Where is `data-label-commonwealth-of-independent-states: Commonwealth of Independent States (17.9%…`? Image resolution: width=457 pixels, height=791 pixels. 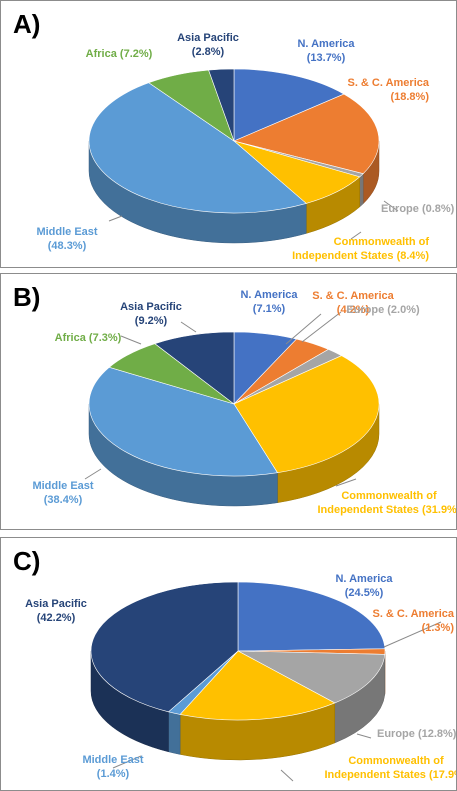 data-label-commonwealth-of-independent-states: Commonwealth of Independent States (17.9%… is located at coordinates (390, 768).